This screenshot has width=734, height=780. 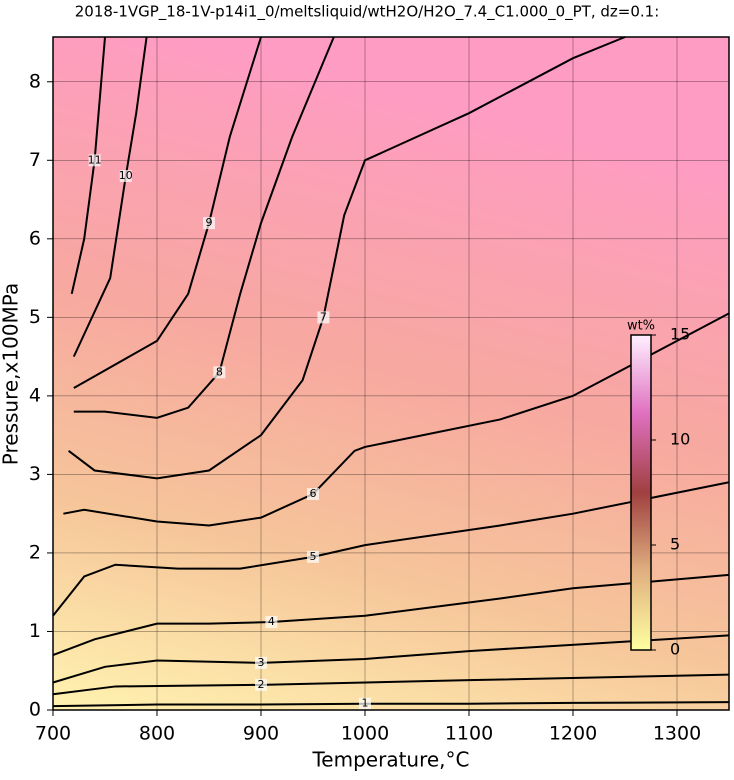 What do you see at coordinates (35, 317) in the screenshot?
I see `y-tick-label: 5` at bounding box center [35, 317].